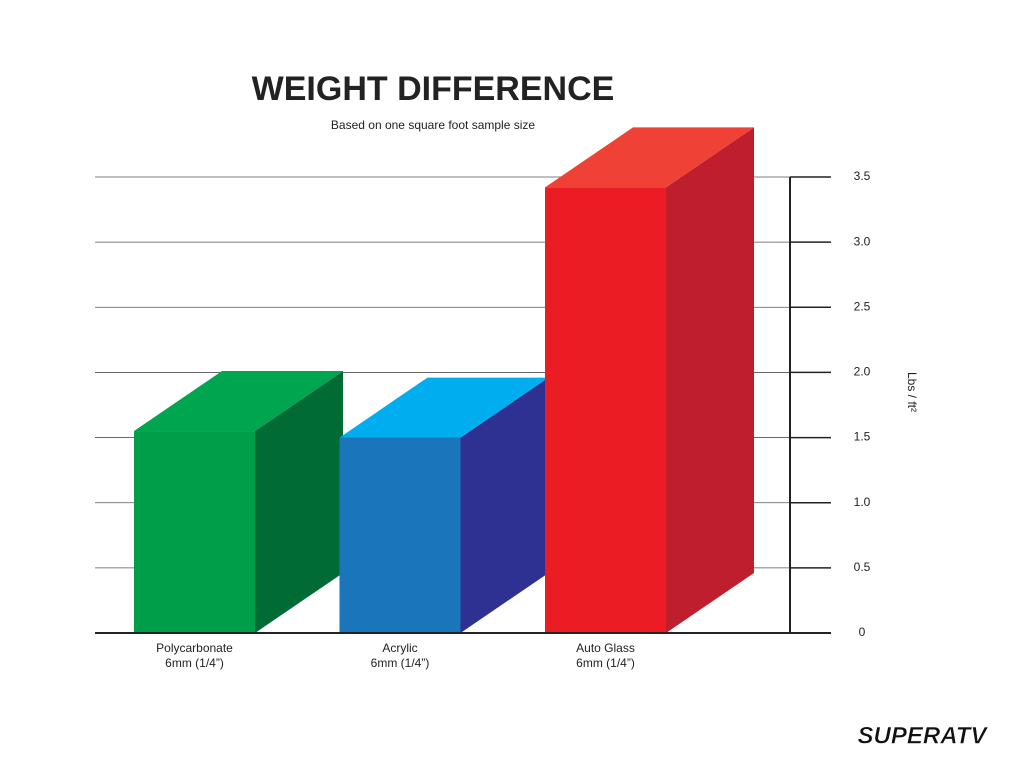 The width and height of the screenshot is (1024, 768). I want to click on y-tick-label: 3.5, so click(862, 176).